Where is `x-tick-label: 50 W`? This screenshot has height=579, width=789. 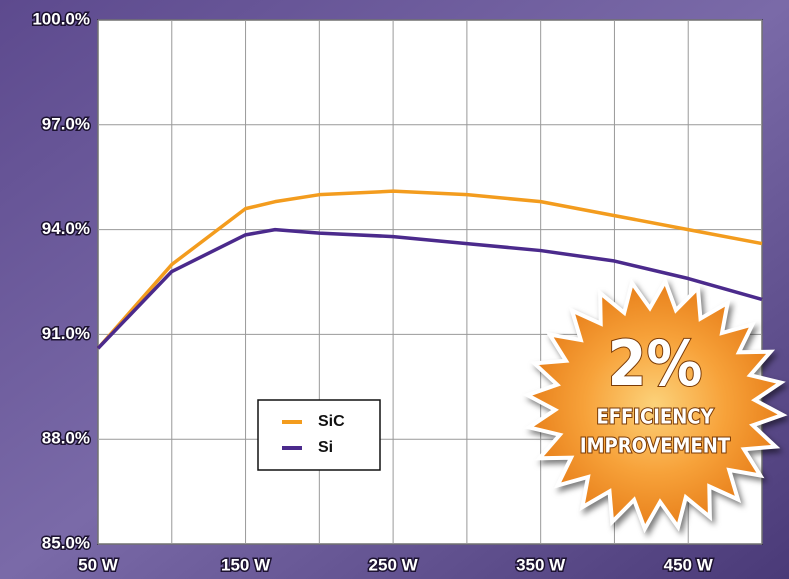 x-tick-label: 50 W is located at coordinates (98, 564).